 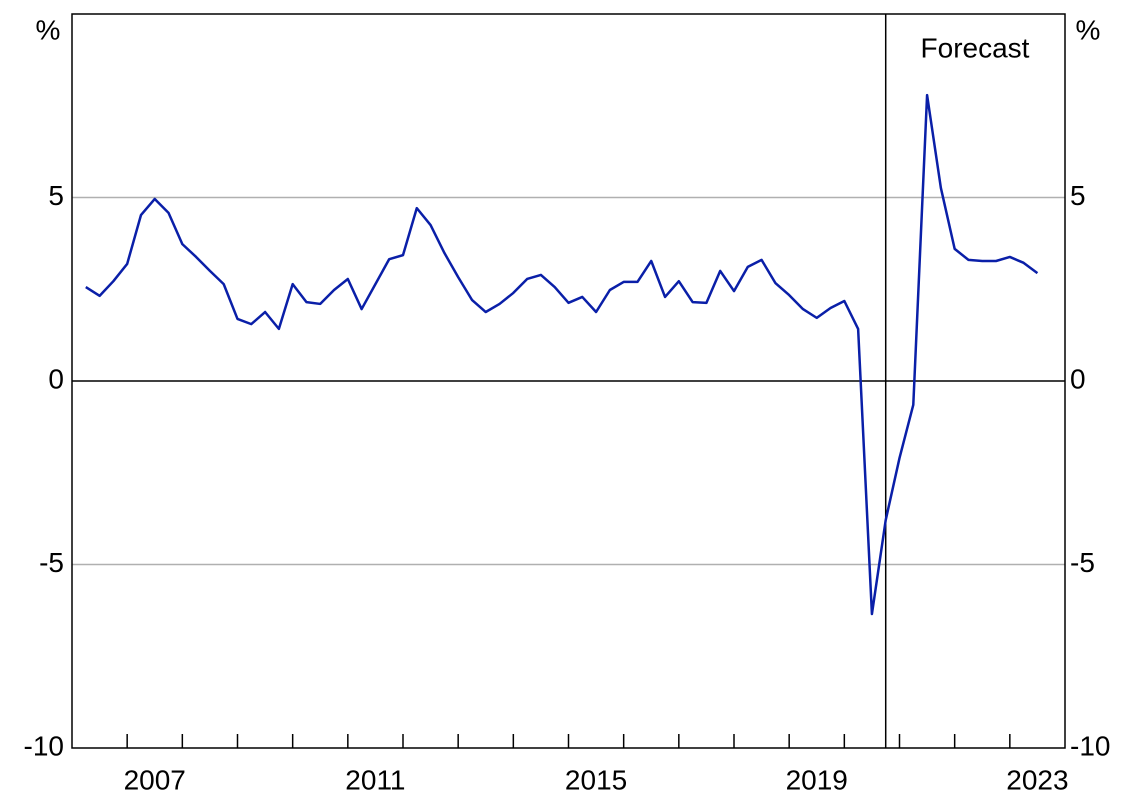 I want to click on y-axis-unit: %, so click(x=48, y=29).